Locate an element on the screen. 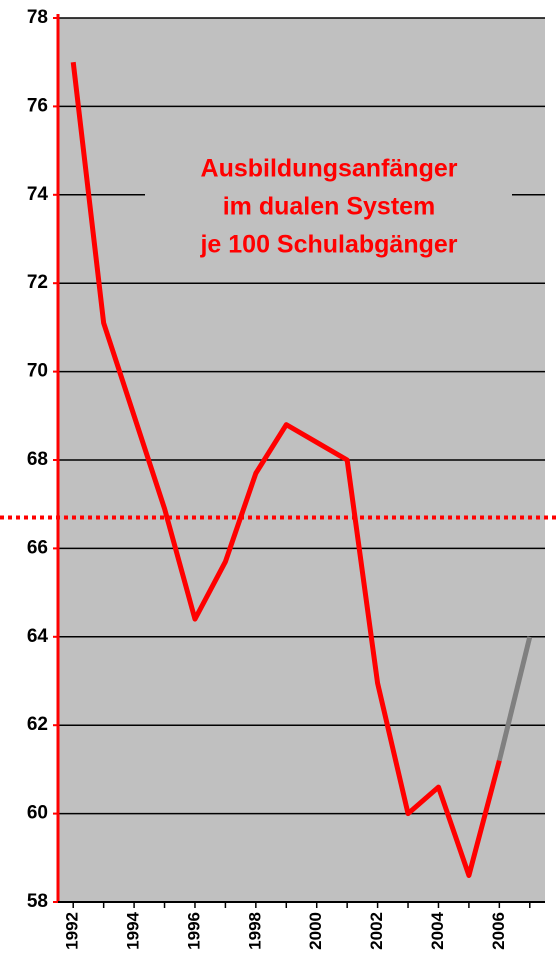 The height and width of the screenshot is (966, 560). y-tick-label: 70 is located at coordinates (37, 371).